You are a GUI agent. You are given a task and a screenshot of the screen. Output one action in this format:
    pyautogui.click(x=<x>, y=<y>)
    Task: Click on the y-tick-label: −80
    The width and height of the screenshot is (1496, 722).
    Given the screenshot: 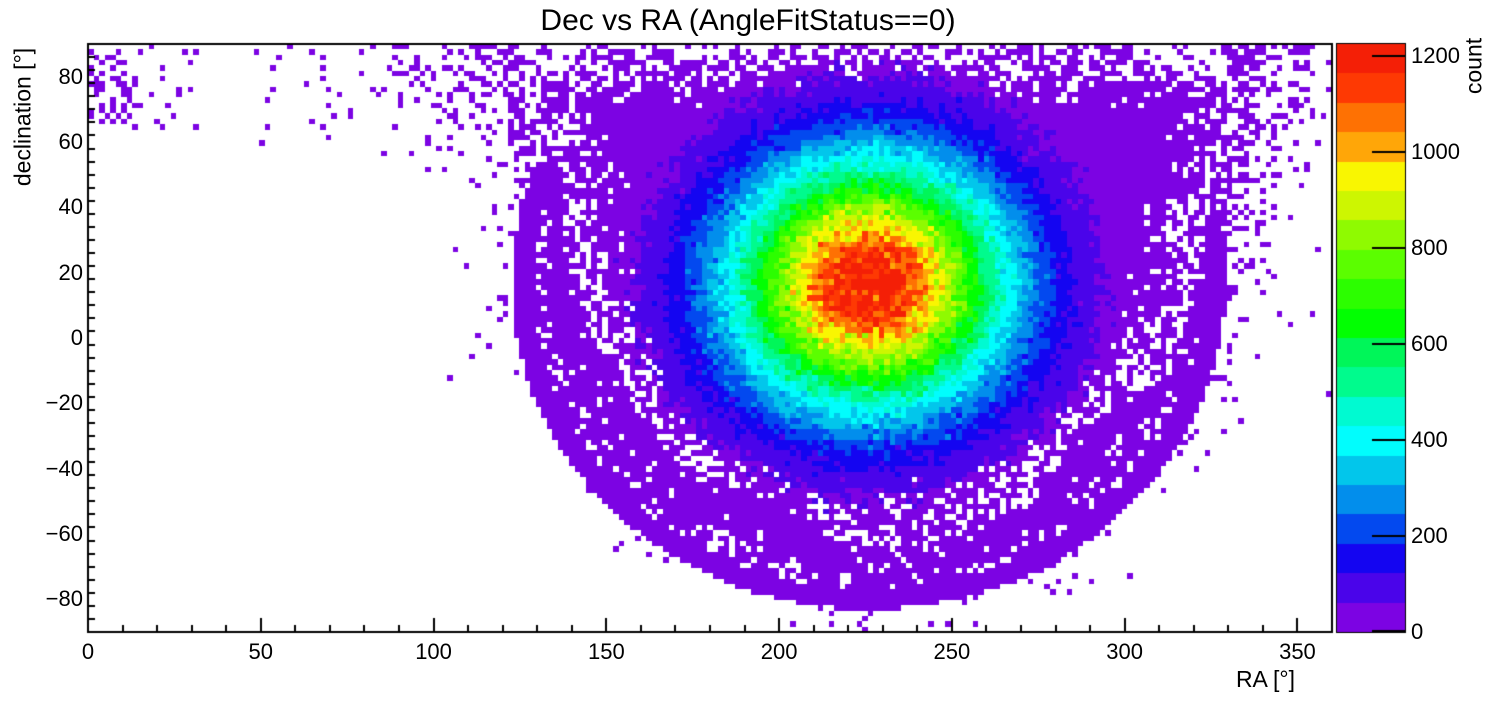 What is the action you would take?
    pyautogui.click(x=64, y=599)
    